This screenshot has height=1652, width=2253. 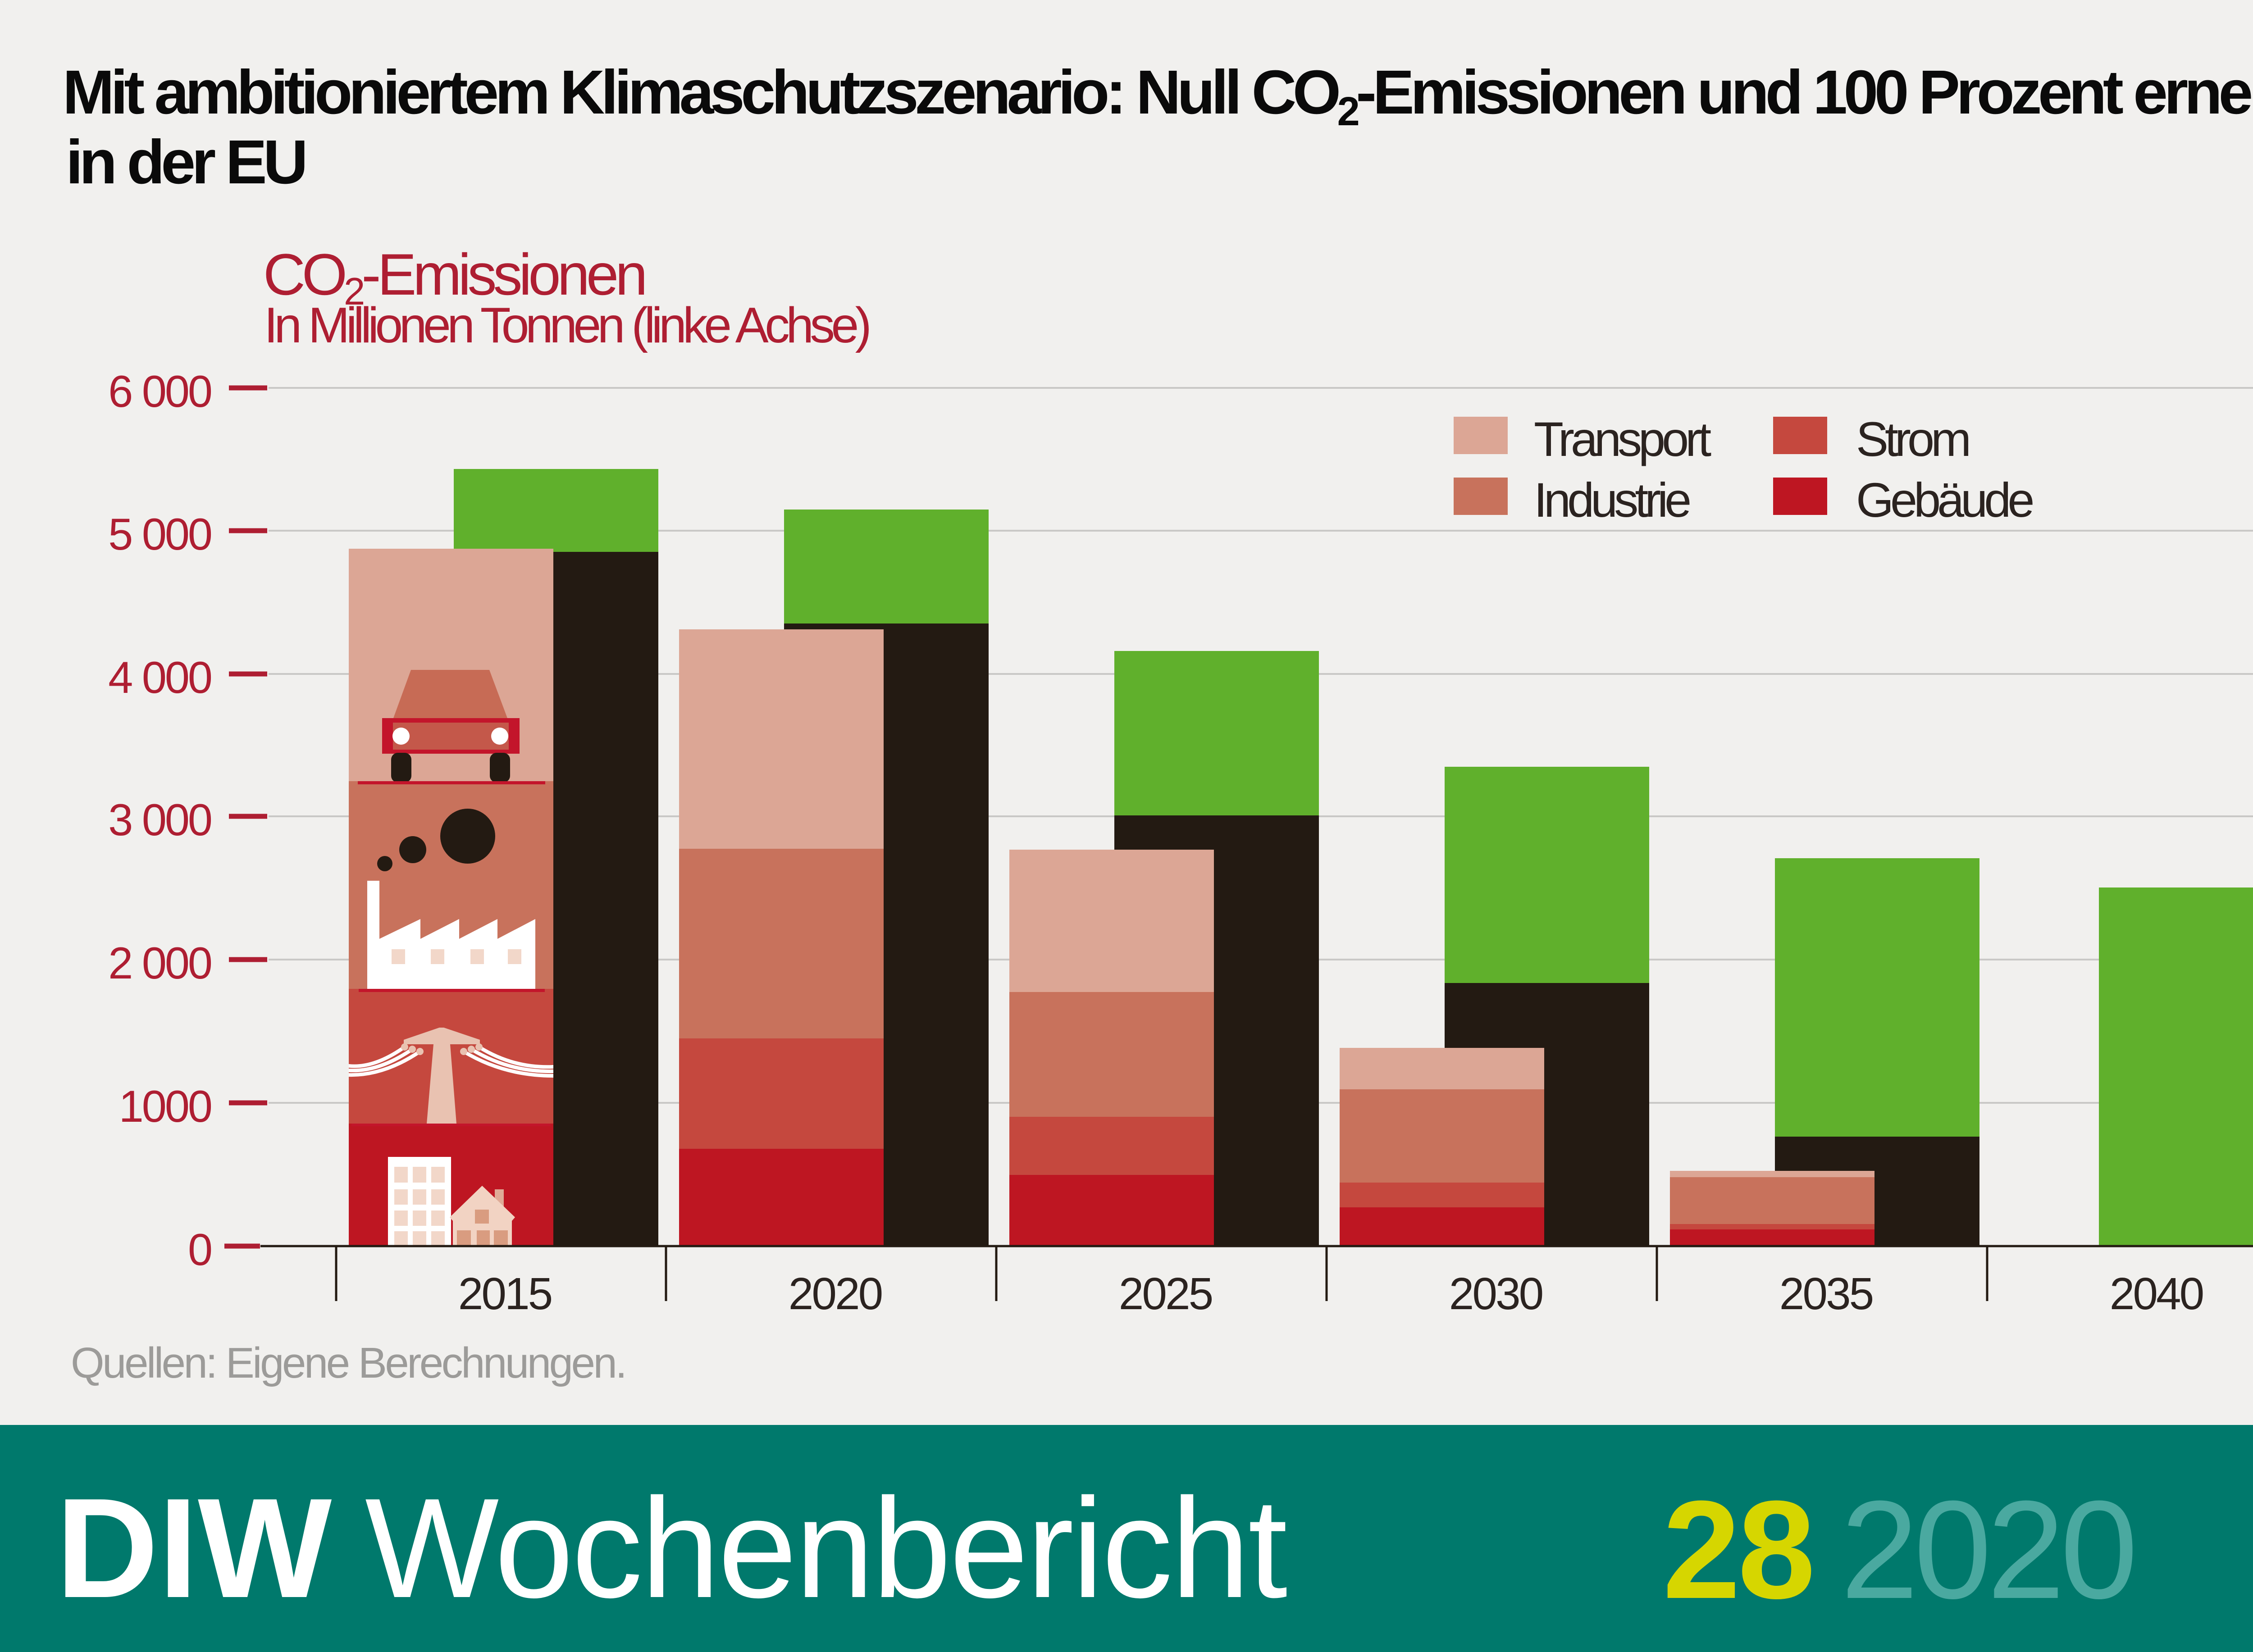 I want to click on svg-text: 28, so click(x=1738, y=1549).